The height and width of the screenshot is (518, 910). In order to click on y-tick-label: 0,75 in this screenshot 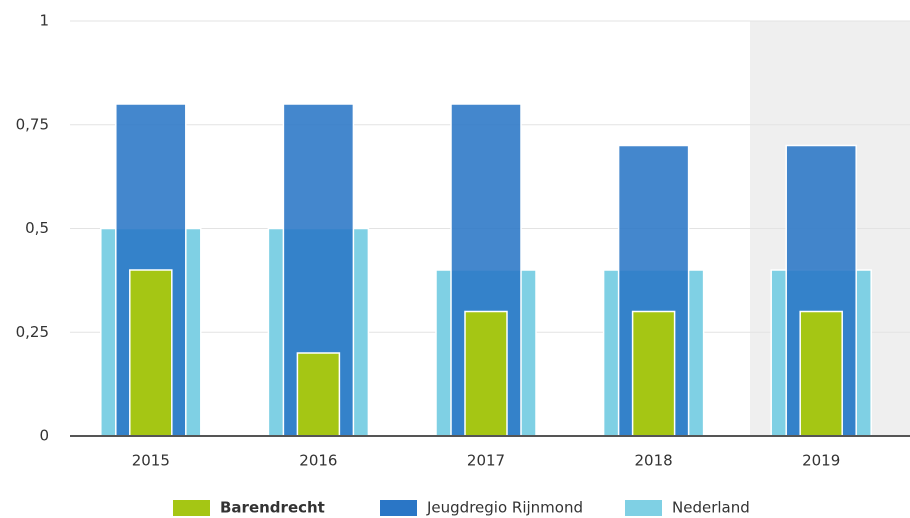, I will do `click(32, 124)`.